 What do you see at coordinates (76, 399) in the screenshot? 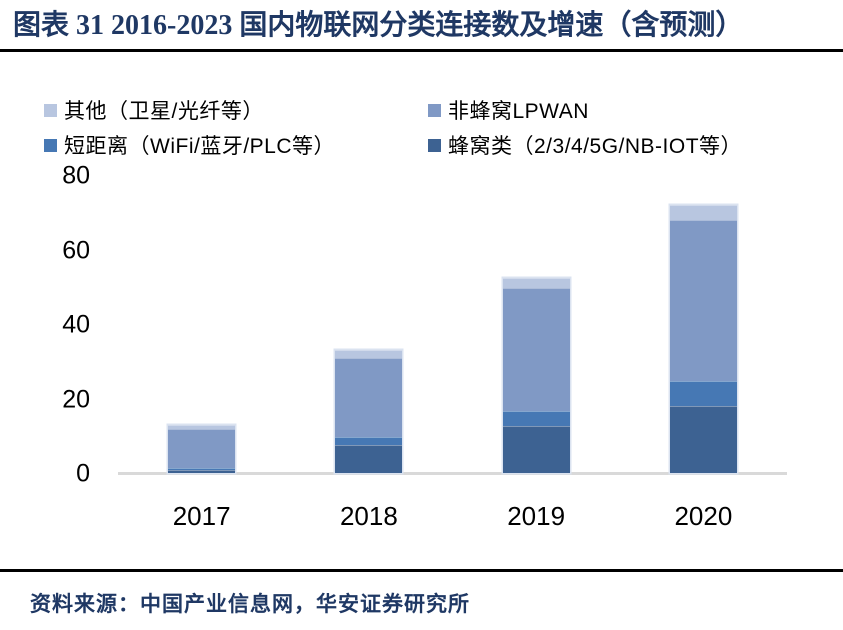
I see `y-tick-label: 20` at bounding box center [76, 399].